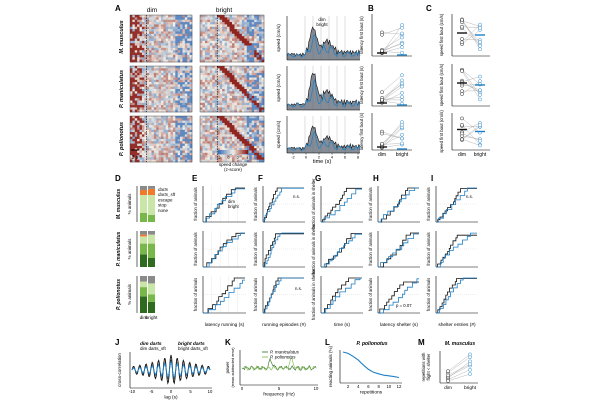 This screenshot has height=400, width=600. I want to click on pair-line, so click(392, 43).